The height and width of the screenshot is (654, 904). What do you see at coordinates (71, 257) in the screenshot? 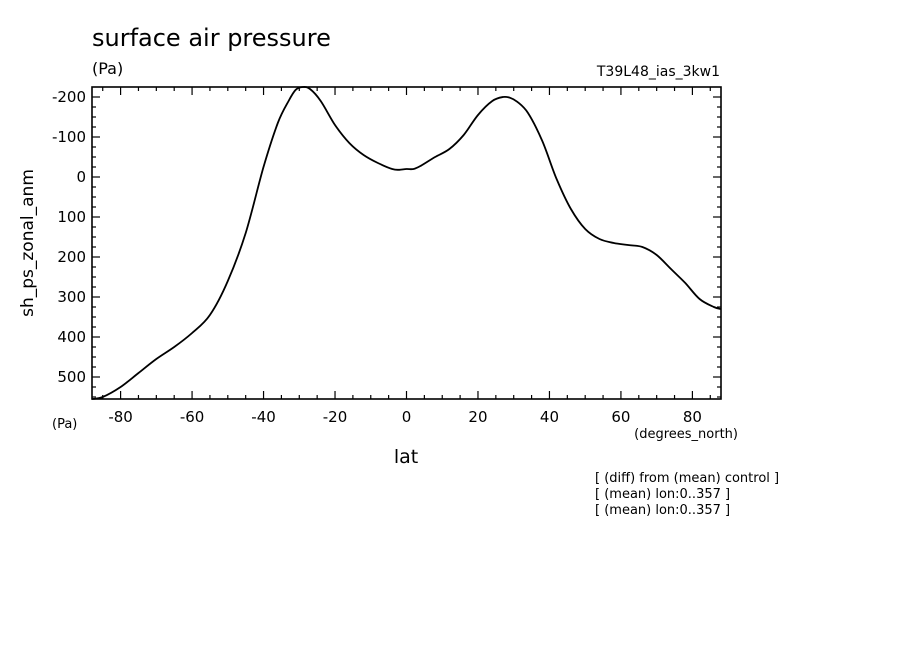
I see `y-tick-label: 200` at bounding box center [71, 257].